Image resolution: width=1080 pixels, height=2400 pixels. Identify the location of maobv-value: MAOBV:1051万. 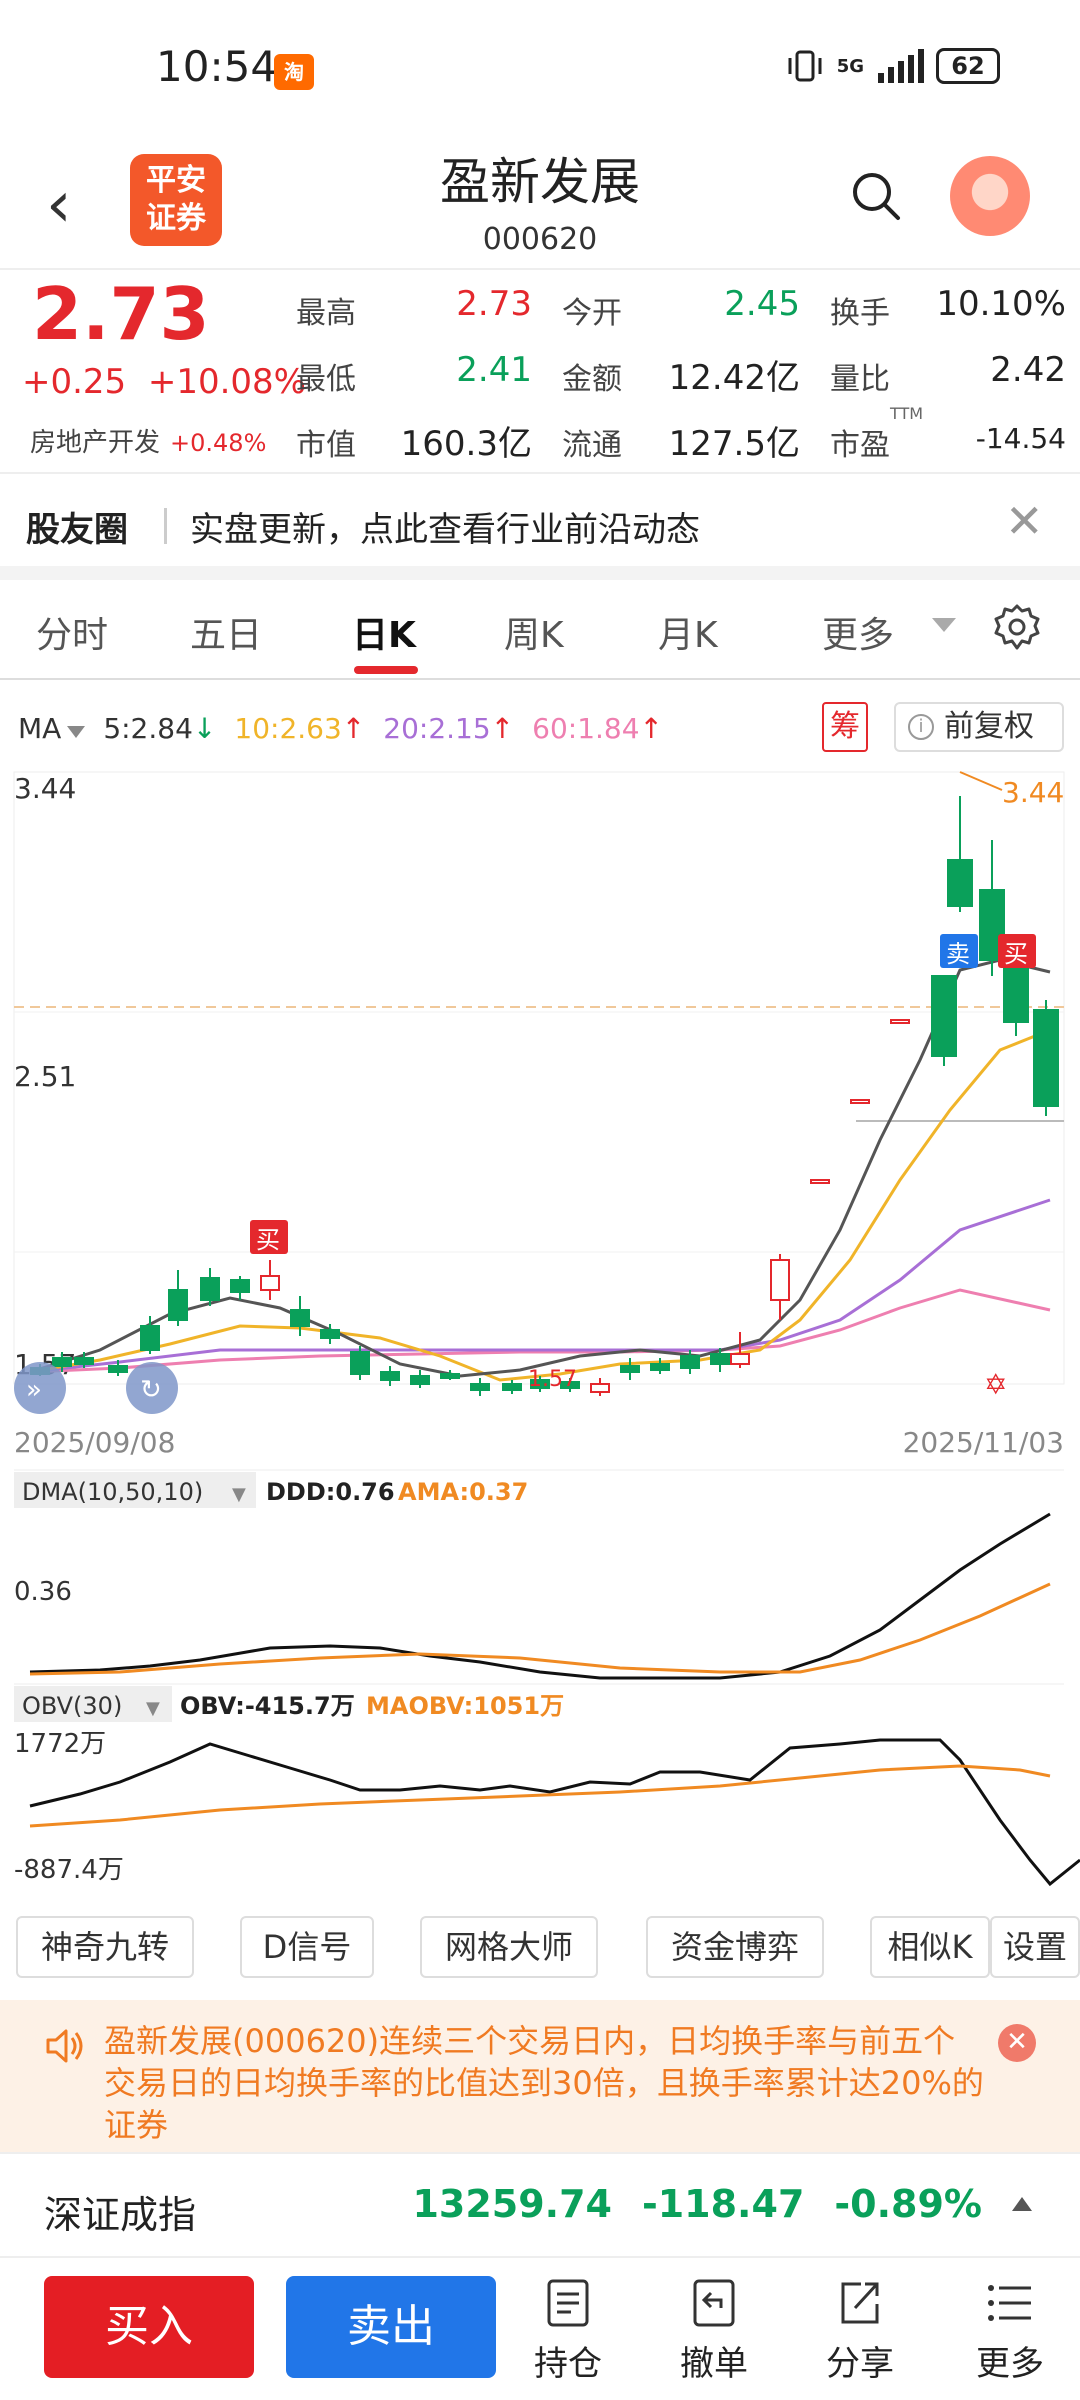
(465, 1706).